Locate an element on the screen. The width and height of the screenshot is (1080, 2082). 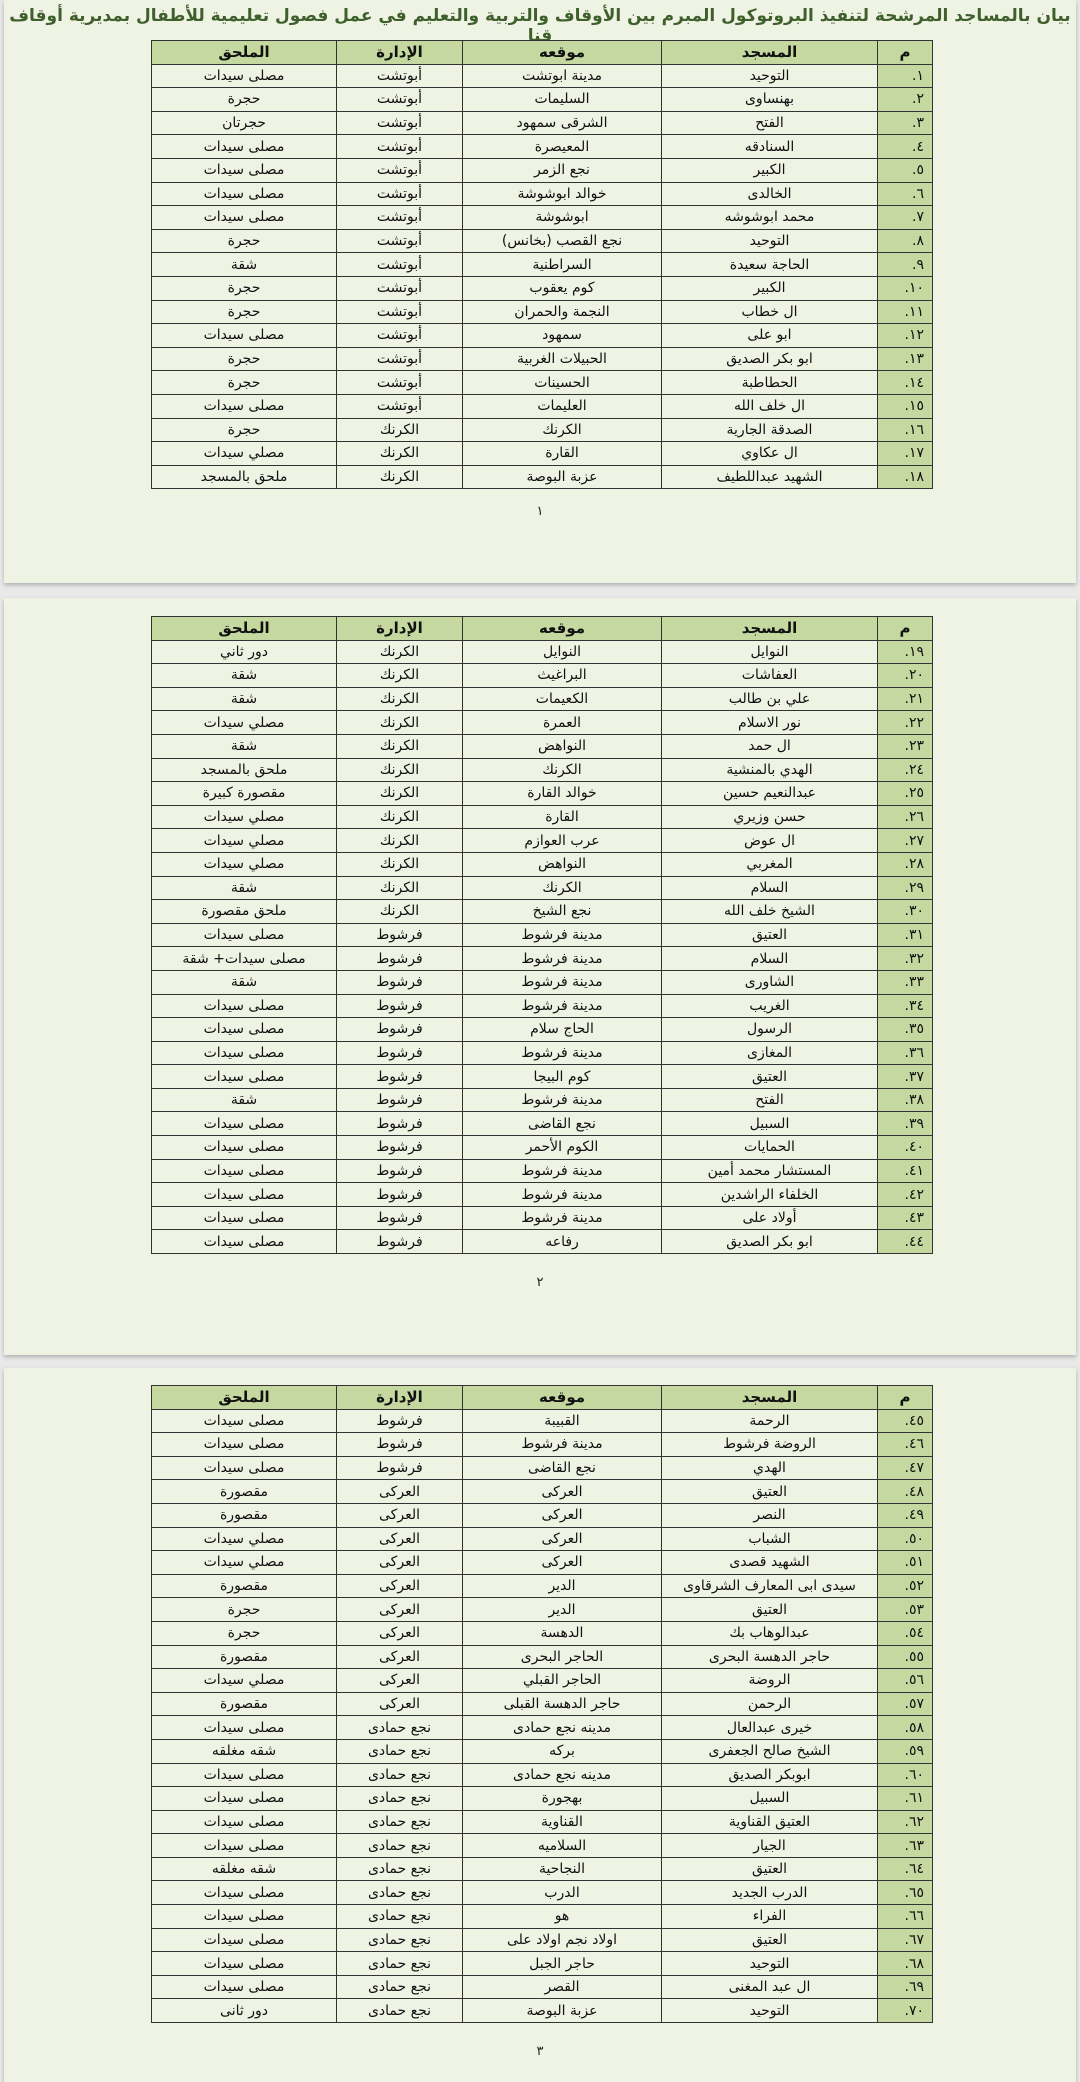
cell-row-number: ٥٧. is located at coordinates (905, 1704).